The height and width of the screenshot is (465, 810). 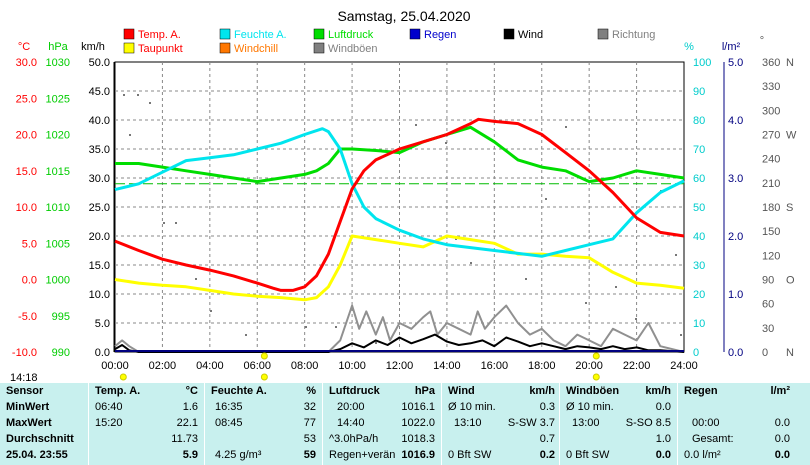 I want to click on axis-tick-wind: 10.0, so click(x=99, y=295).